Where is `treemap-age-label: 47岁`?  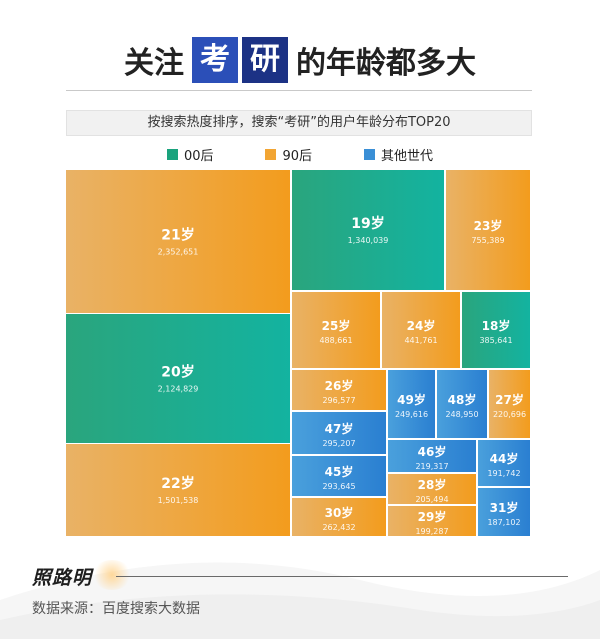 treemap-age-label: 47岁 is located at coordinates (339, 428).